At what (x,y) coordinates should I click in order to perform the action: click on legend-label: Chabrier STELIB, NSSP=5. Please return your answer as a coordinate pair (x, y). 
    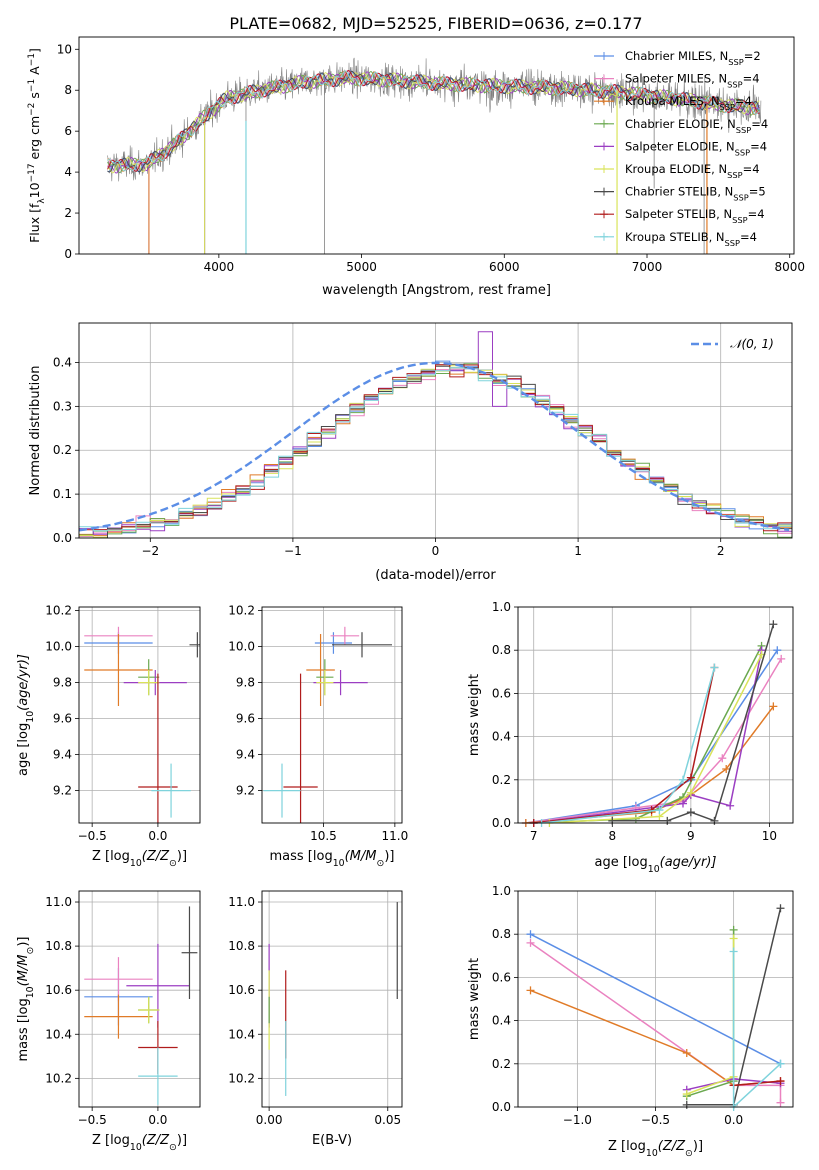
    Looking at the image, I should click on (695, 194).